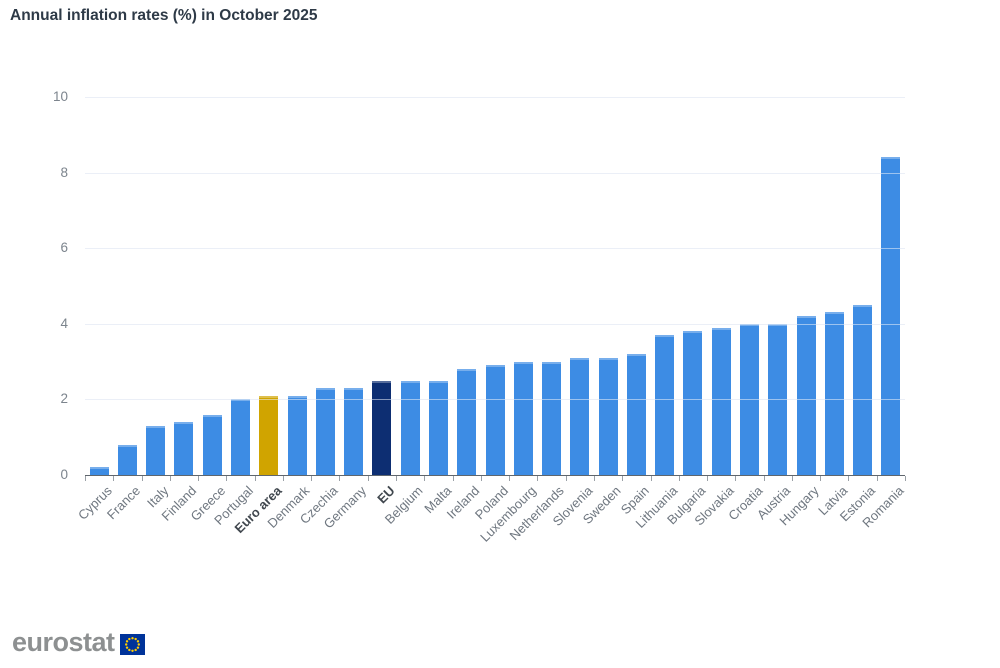 This screenshot has width=1000, height=668. Describe the element at coordinates (156, 450) in the screenshot. I see `bar-italy` at that location.